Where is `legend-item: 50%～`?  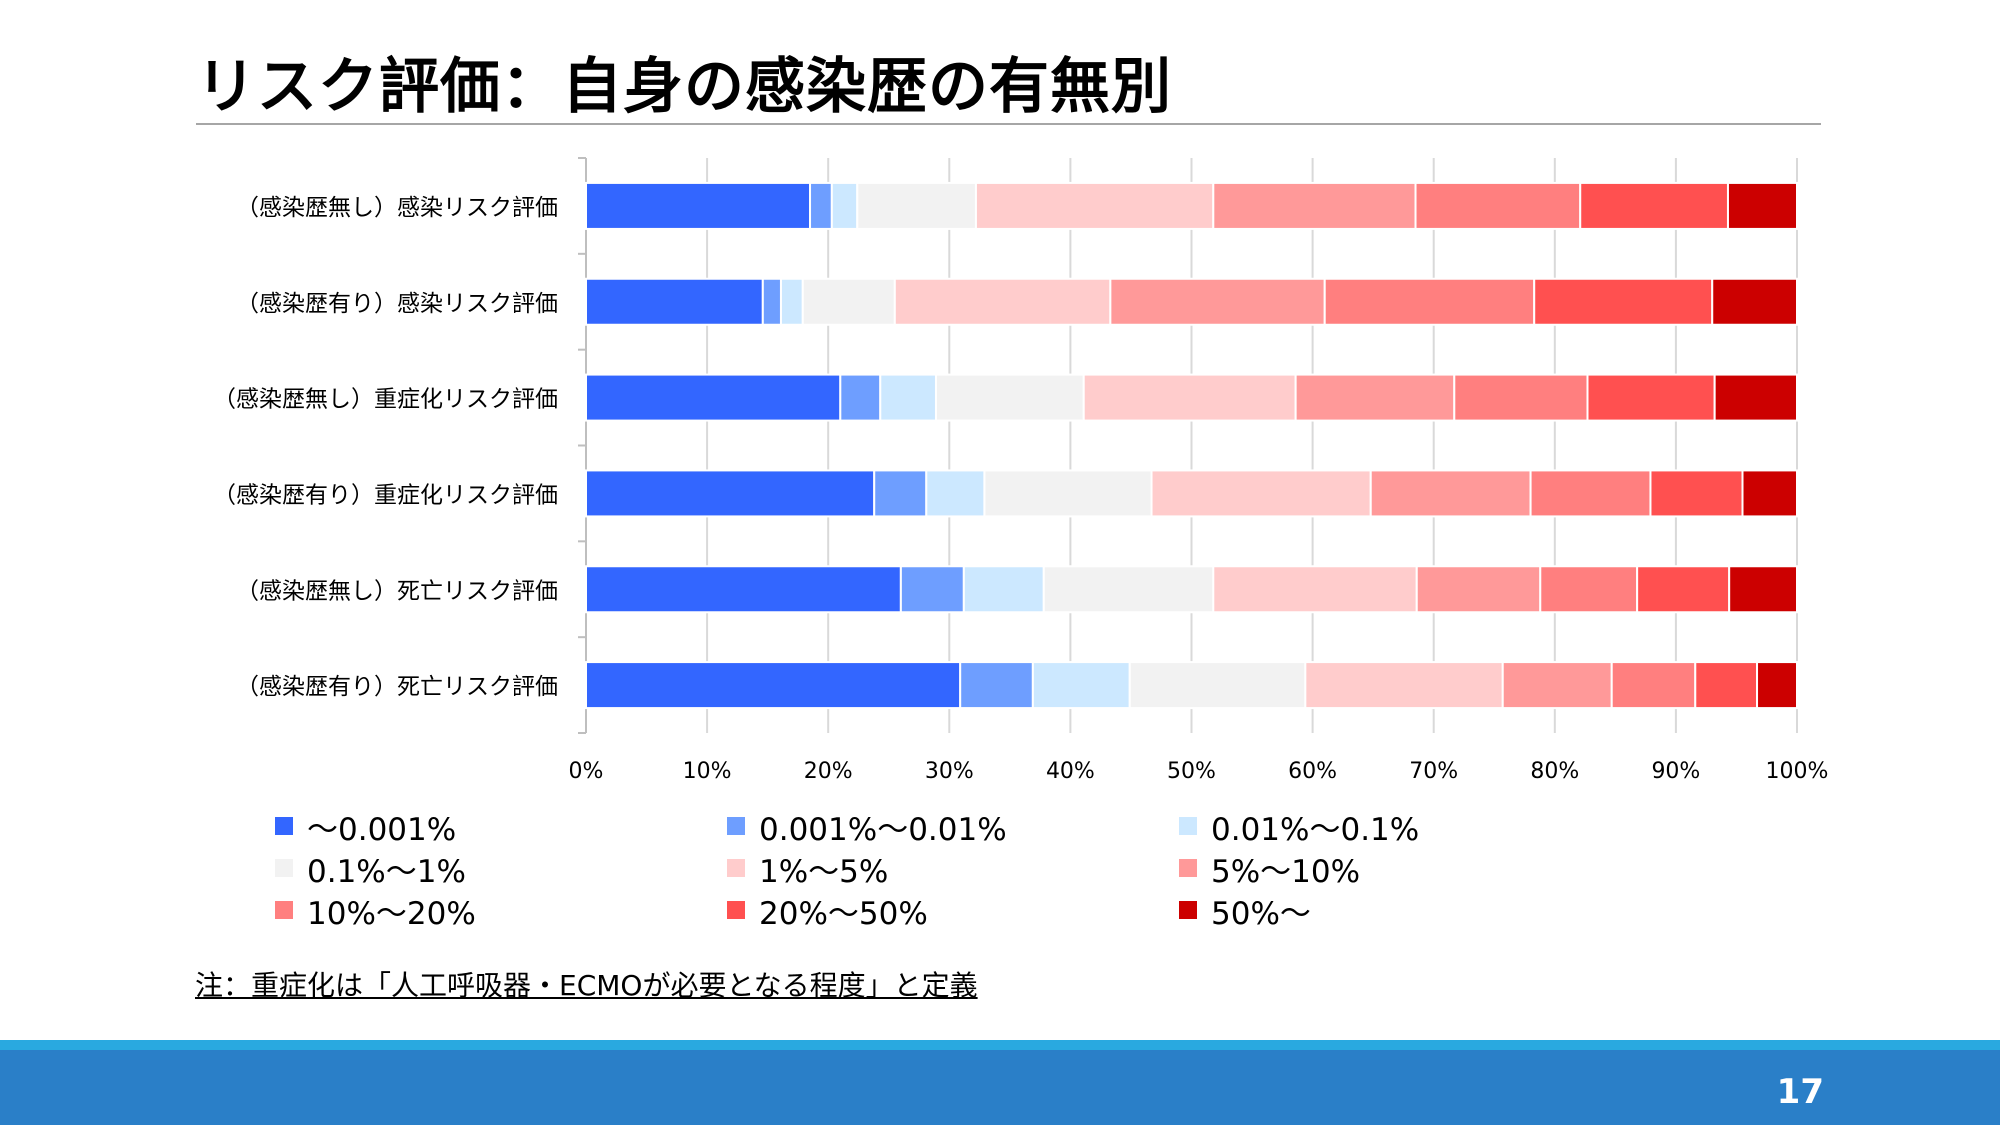 legend-item: 50%～ is located at coordinates (1377, 910).